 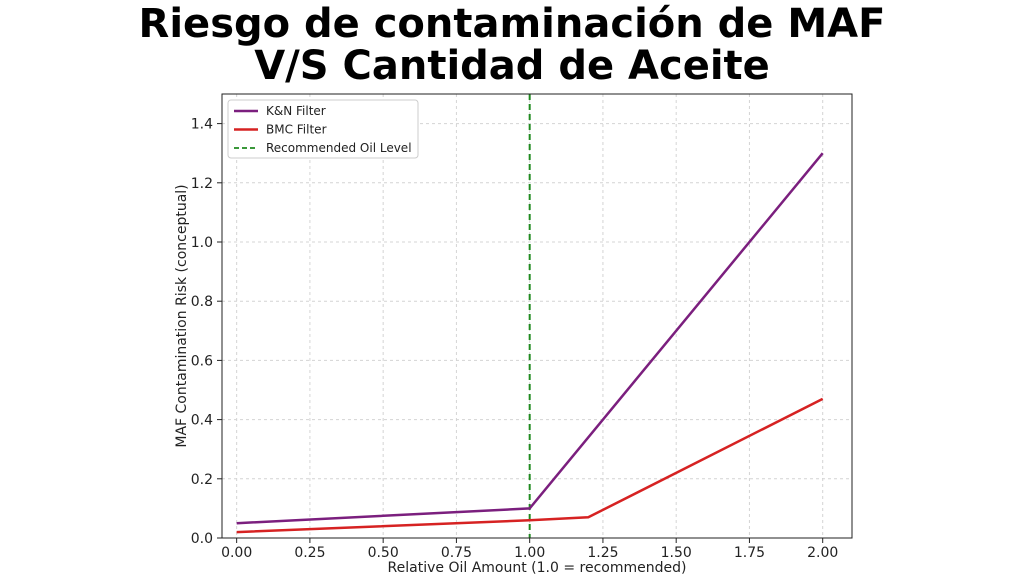 What do you see at coordinates (530, 465) in the screenshot?
I see `series-line-bmc-filter` at bounding box center [530, 465].